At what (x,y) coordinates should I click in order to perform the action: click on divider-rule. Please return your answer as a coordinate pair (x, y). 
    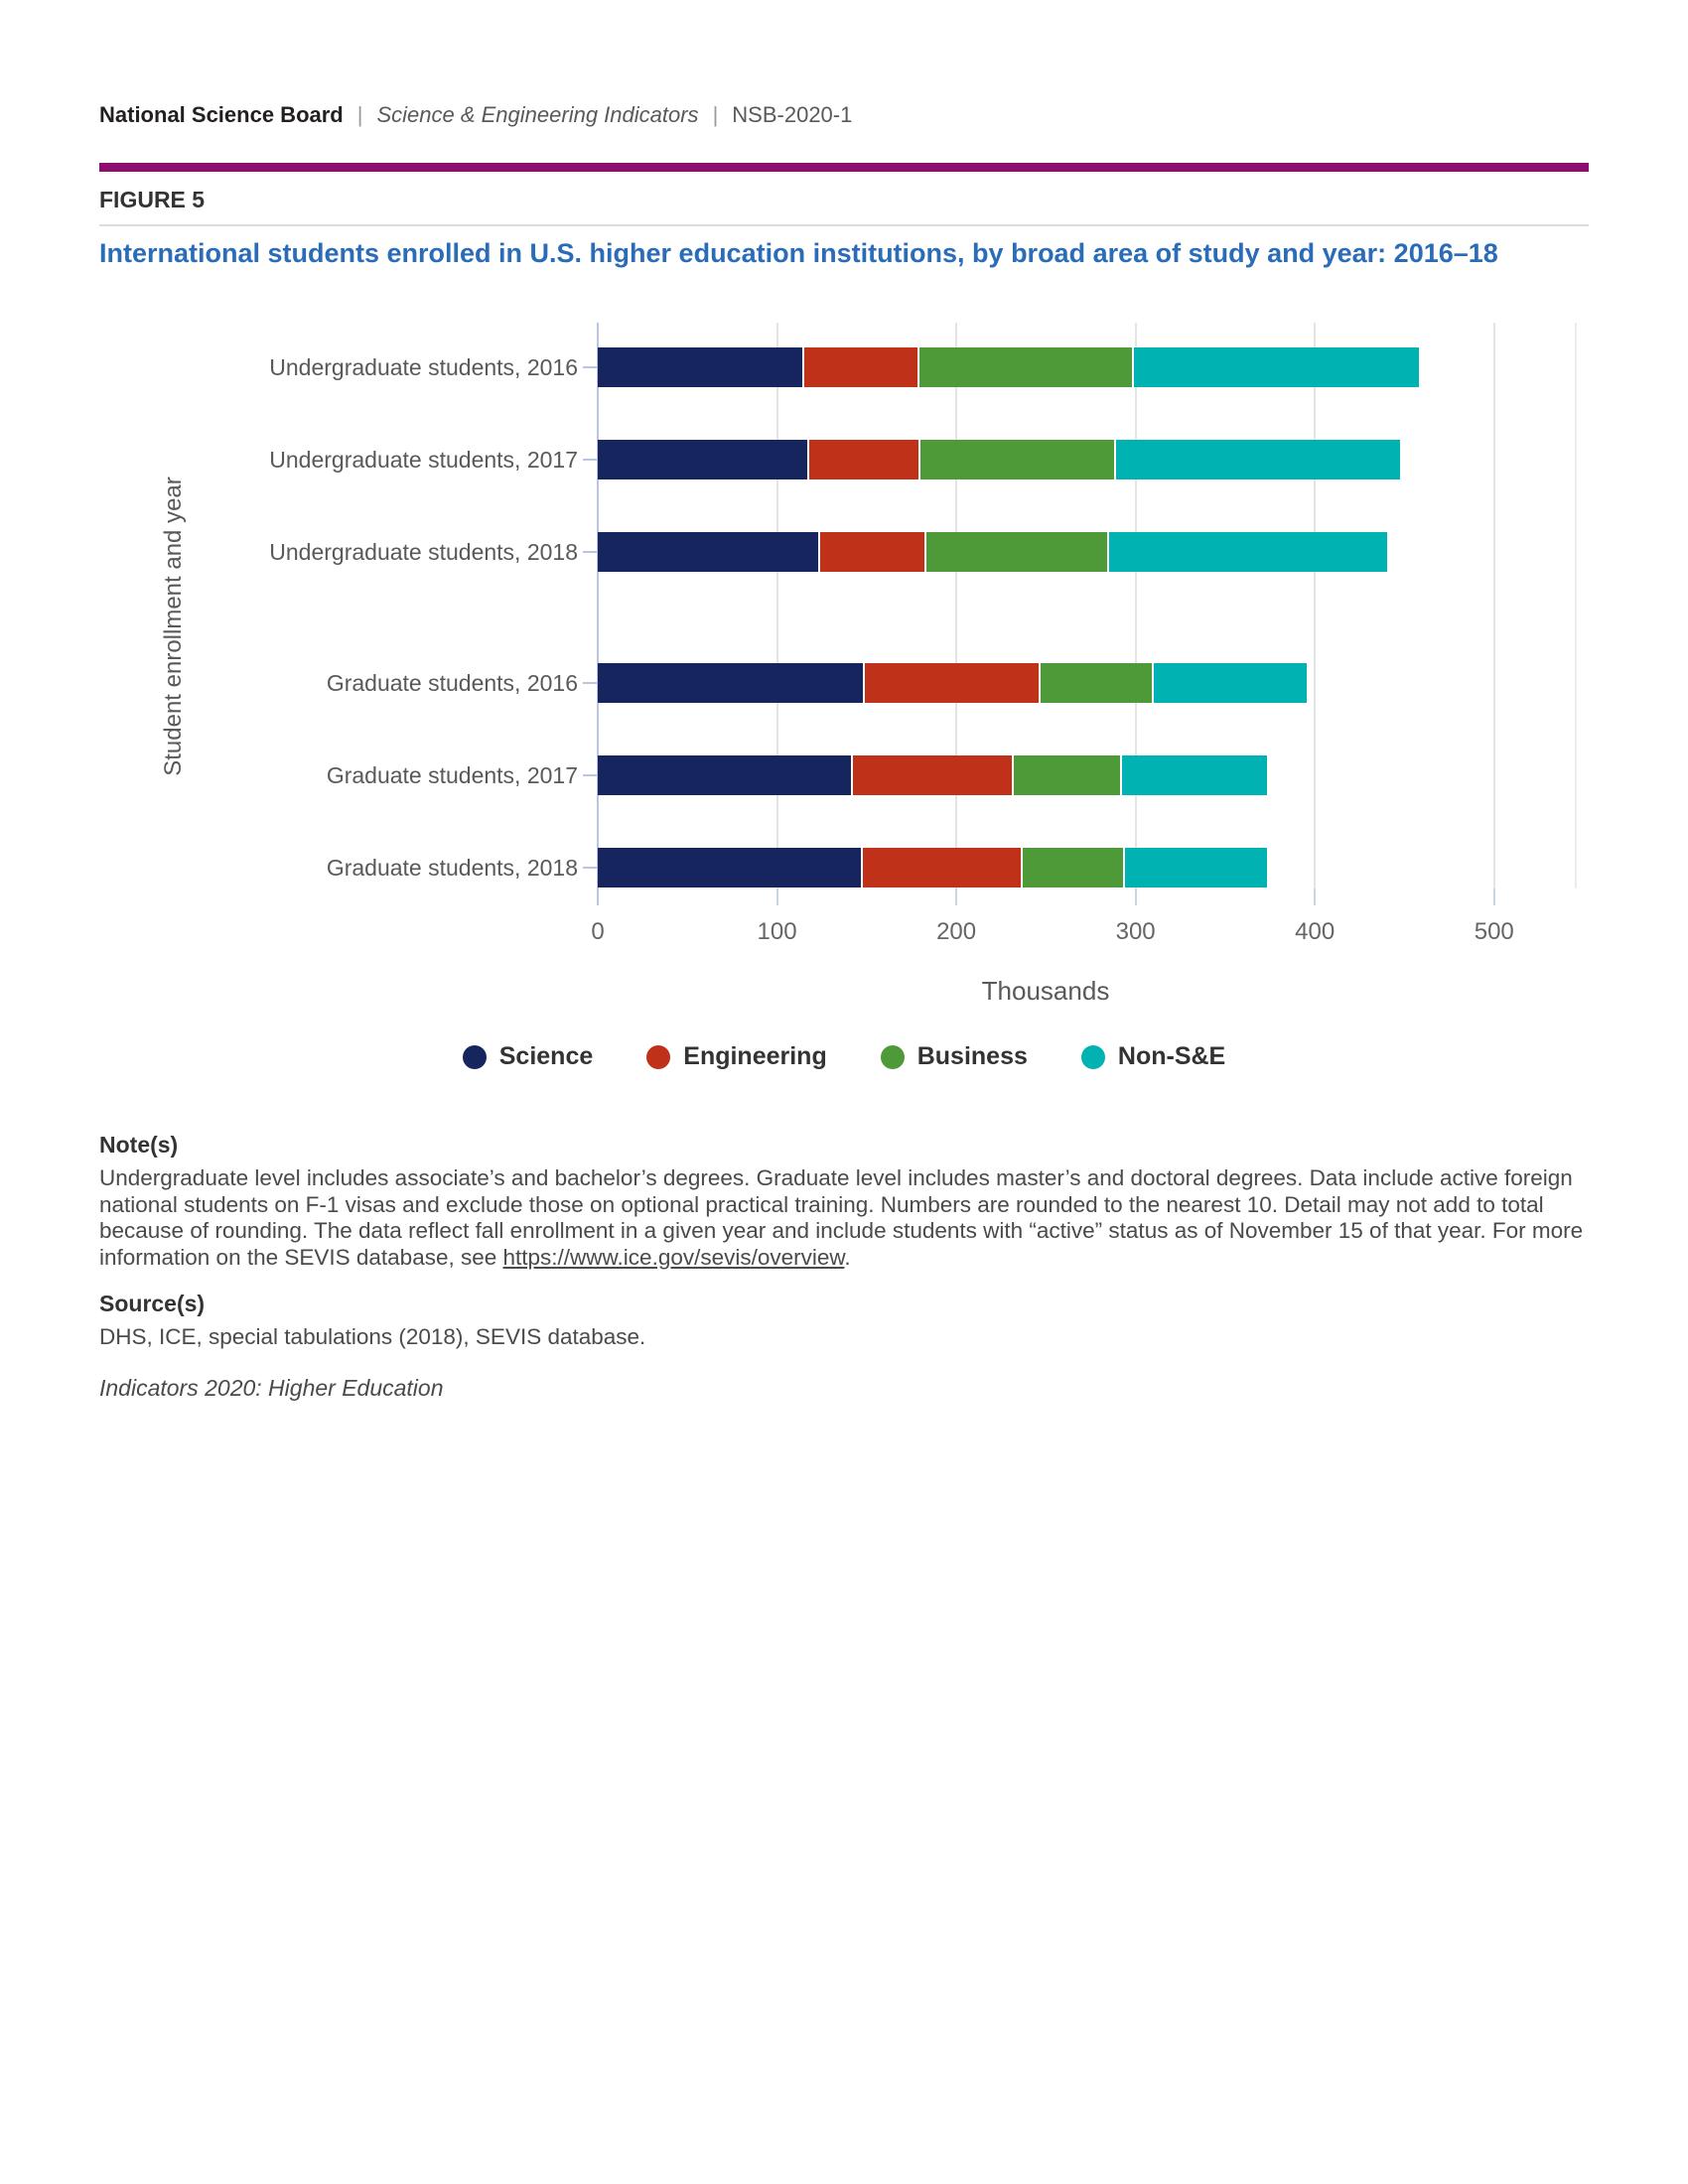
    Looking at the image, I should click on (844, 225).